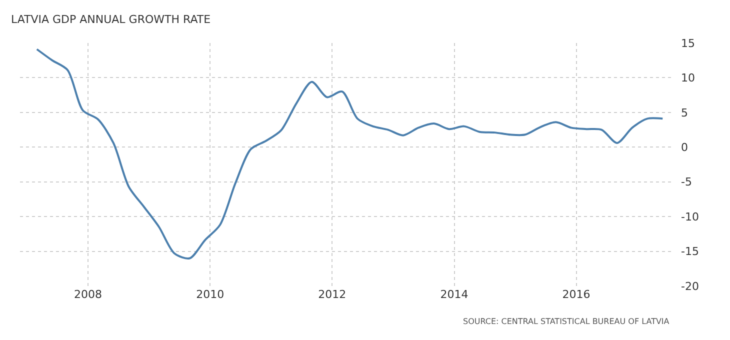 Image resolution: width=730 pixels, height=340 pixels. I want to click on y-tick-label: 15, so click(688, 43).